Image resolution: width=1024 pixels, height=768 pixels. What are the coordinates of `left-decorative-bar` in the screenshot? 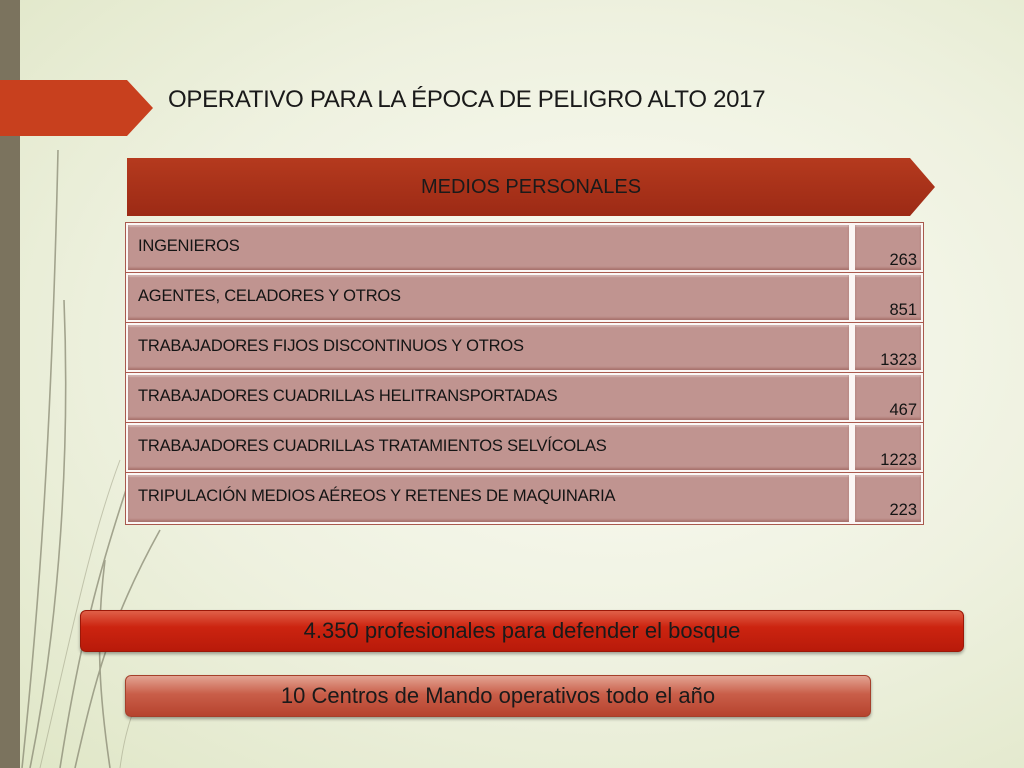 It's located at (10, 384).